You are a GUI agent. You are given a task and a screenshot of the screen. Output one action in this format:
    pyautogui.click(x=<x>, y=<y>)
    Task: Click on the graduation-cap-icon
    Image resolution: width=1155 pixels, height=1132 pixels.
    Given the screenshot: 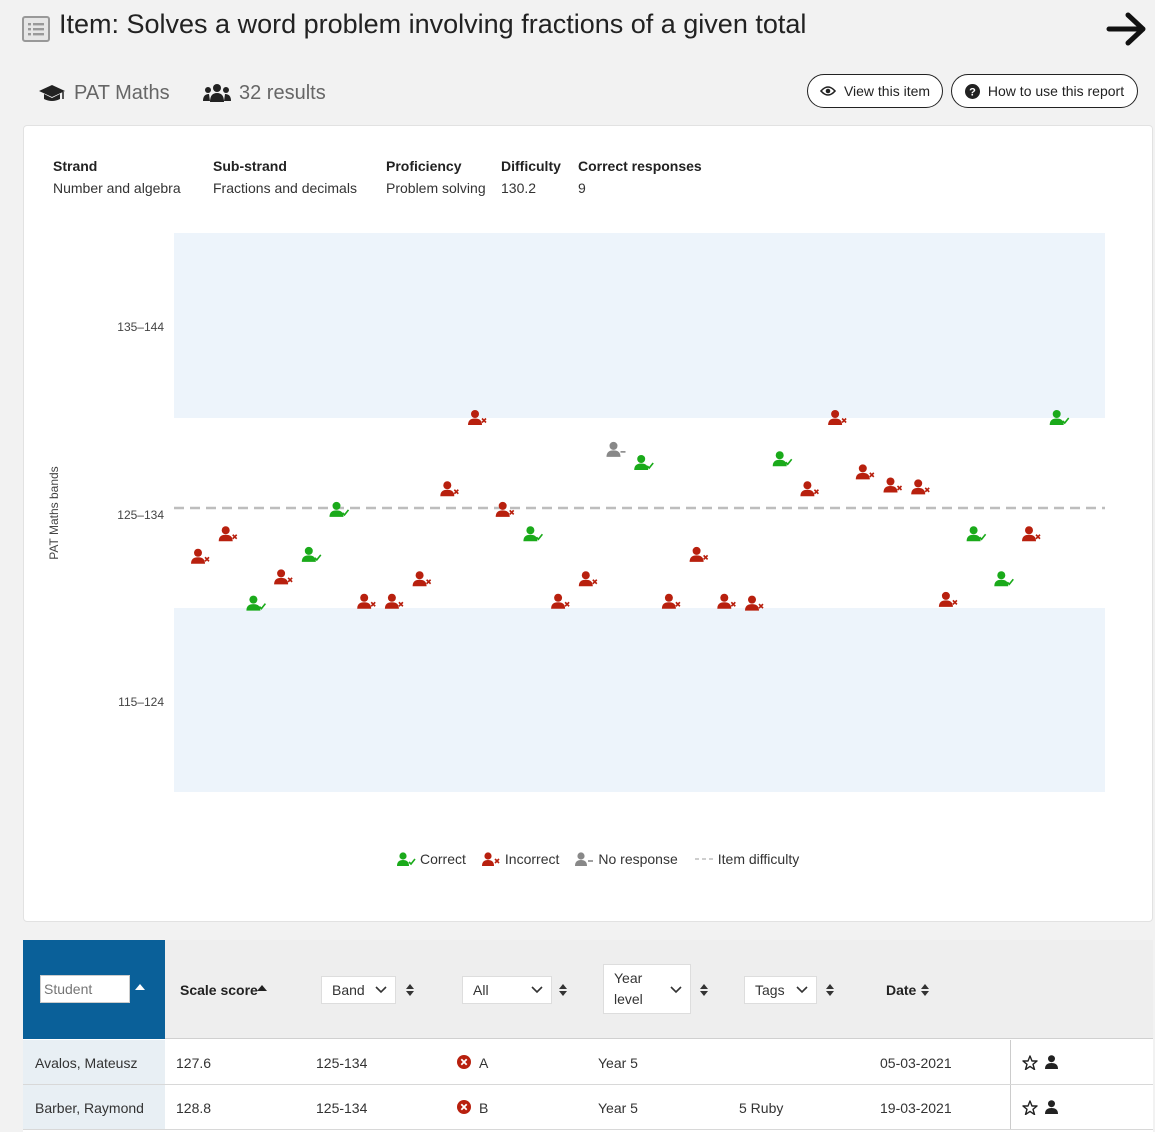 What is the action you would take?
    pyautogui.click(x=52, y=93)
    